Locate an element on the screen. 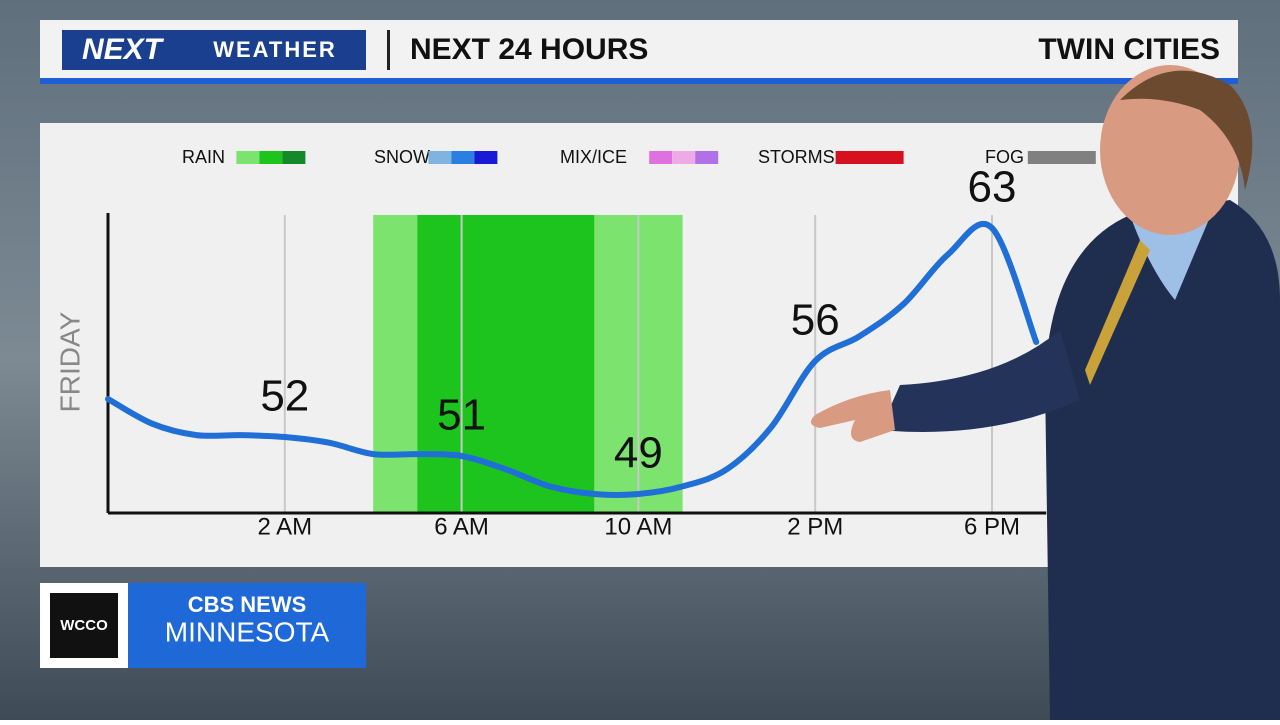  divider is located at coordinates (388, 50).